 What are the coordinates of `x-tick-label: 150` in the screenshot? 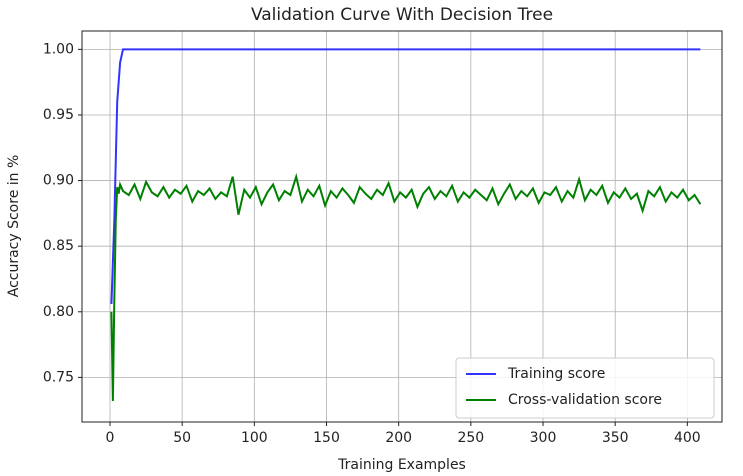 It's located at (326, 438).